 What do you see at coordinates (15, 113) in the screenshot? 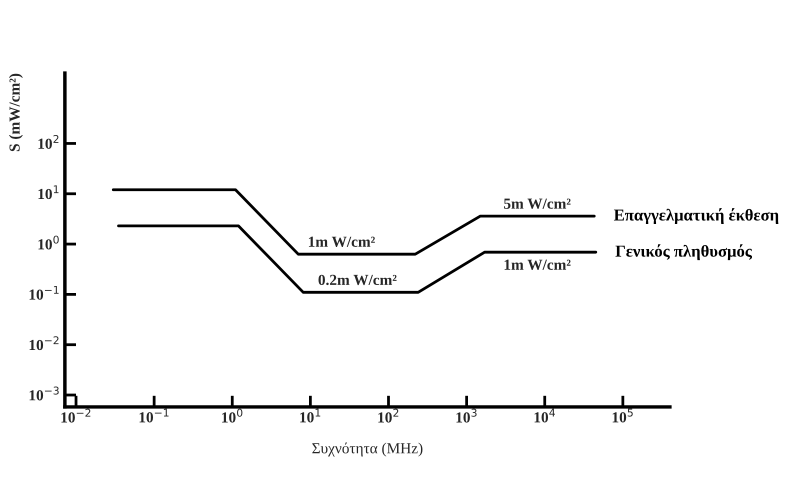
I see `y-axis-title: S (mW/cm²)` at bounding box center [15, 113].